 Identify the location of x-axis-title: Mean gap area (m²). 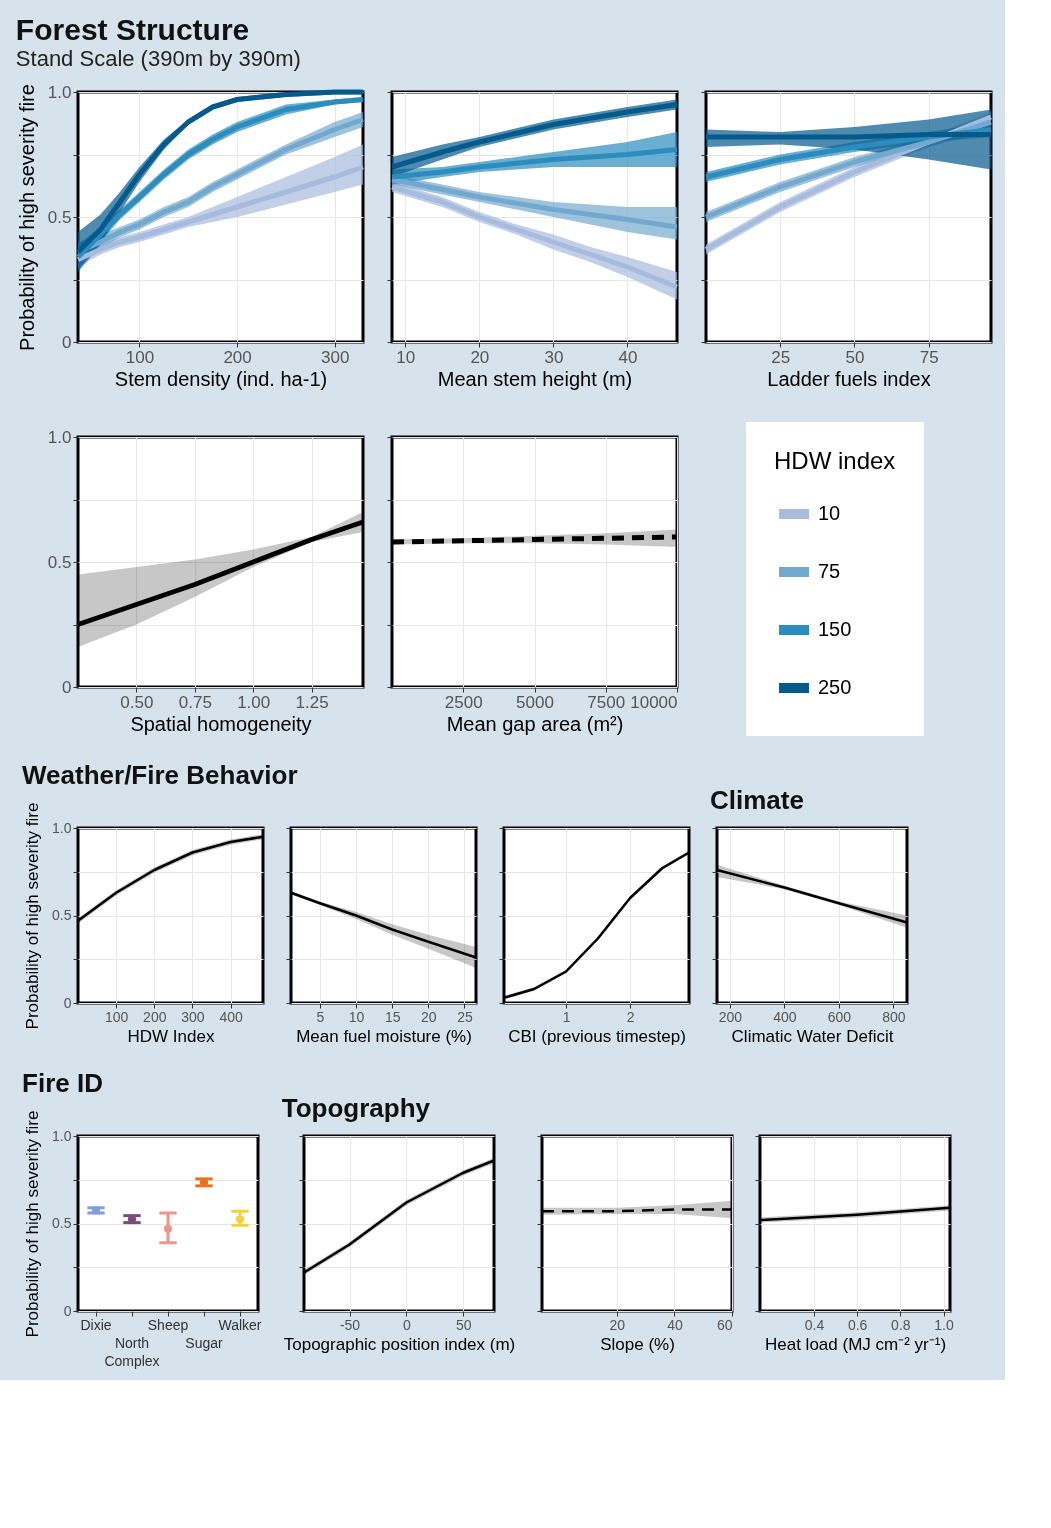
(535, 723).